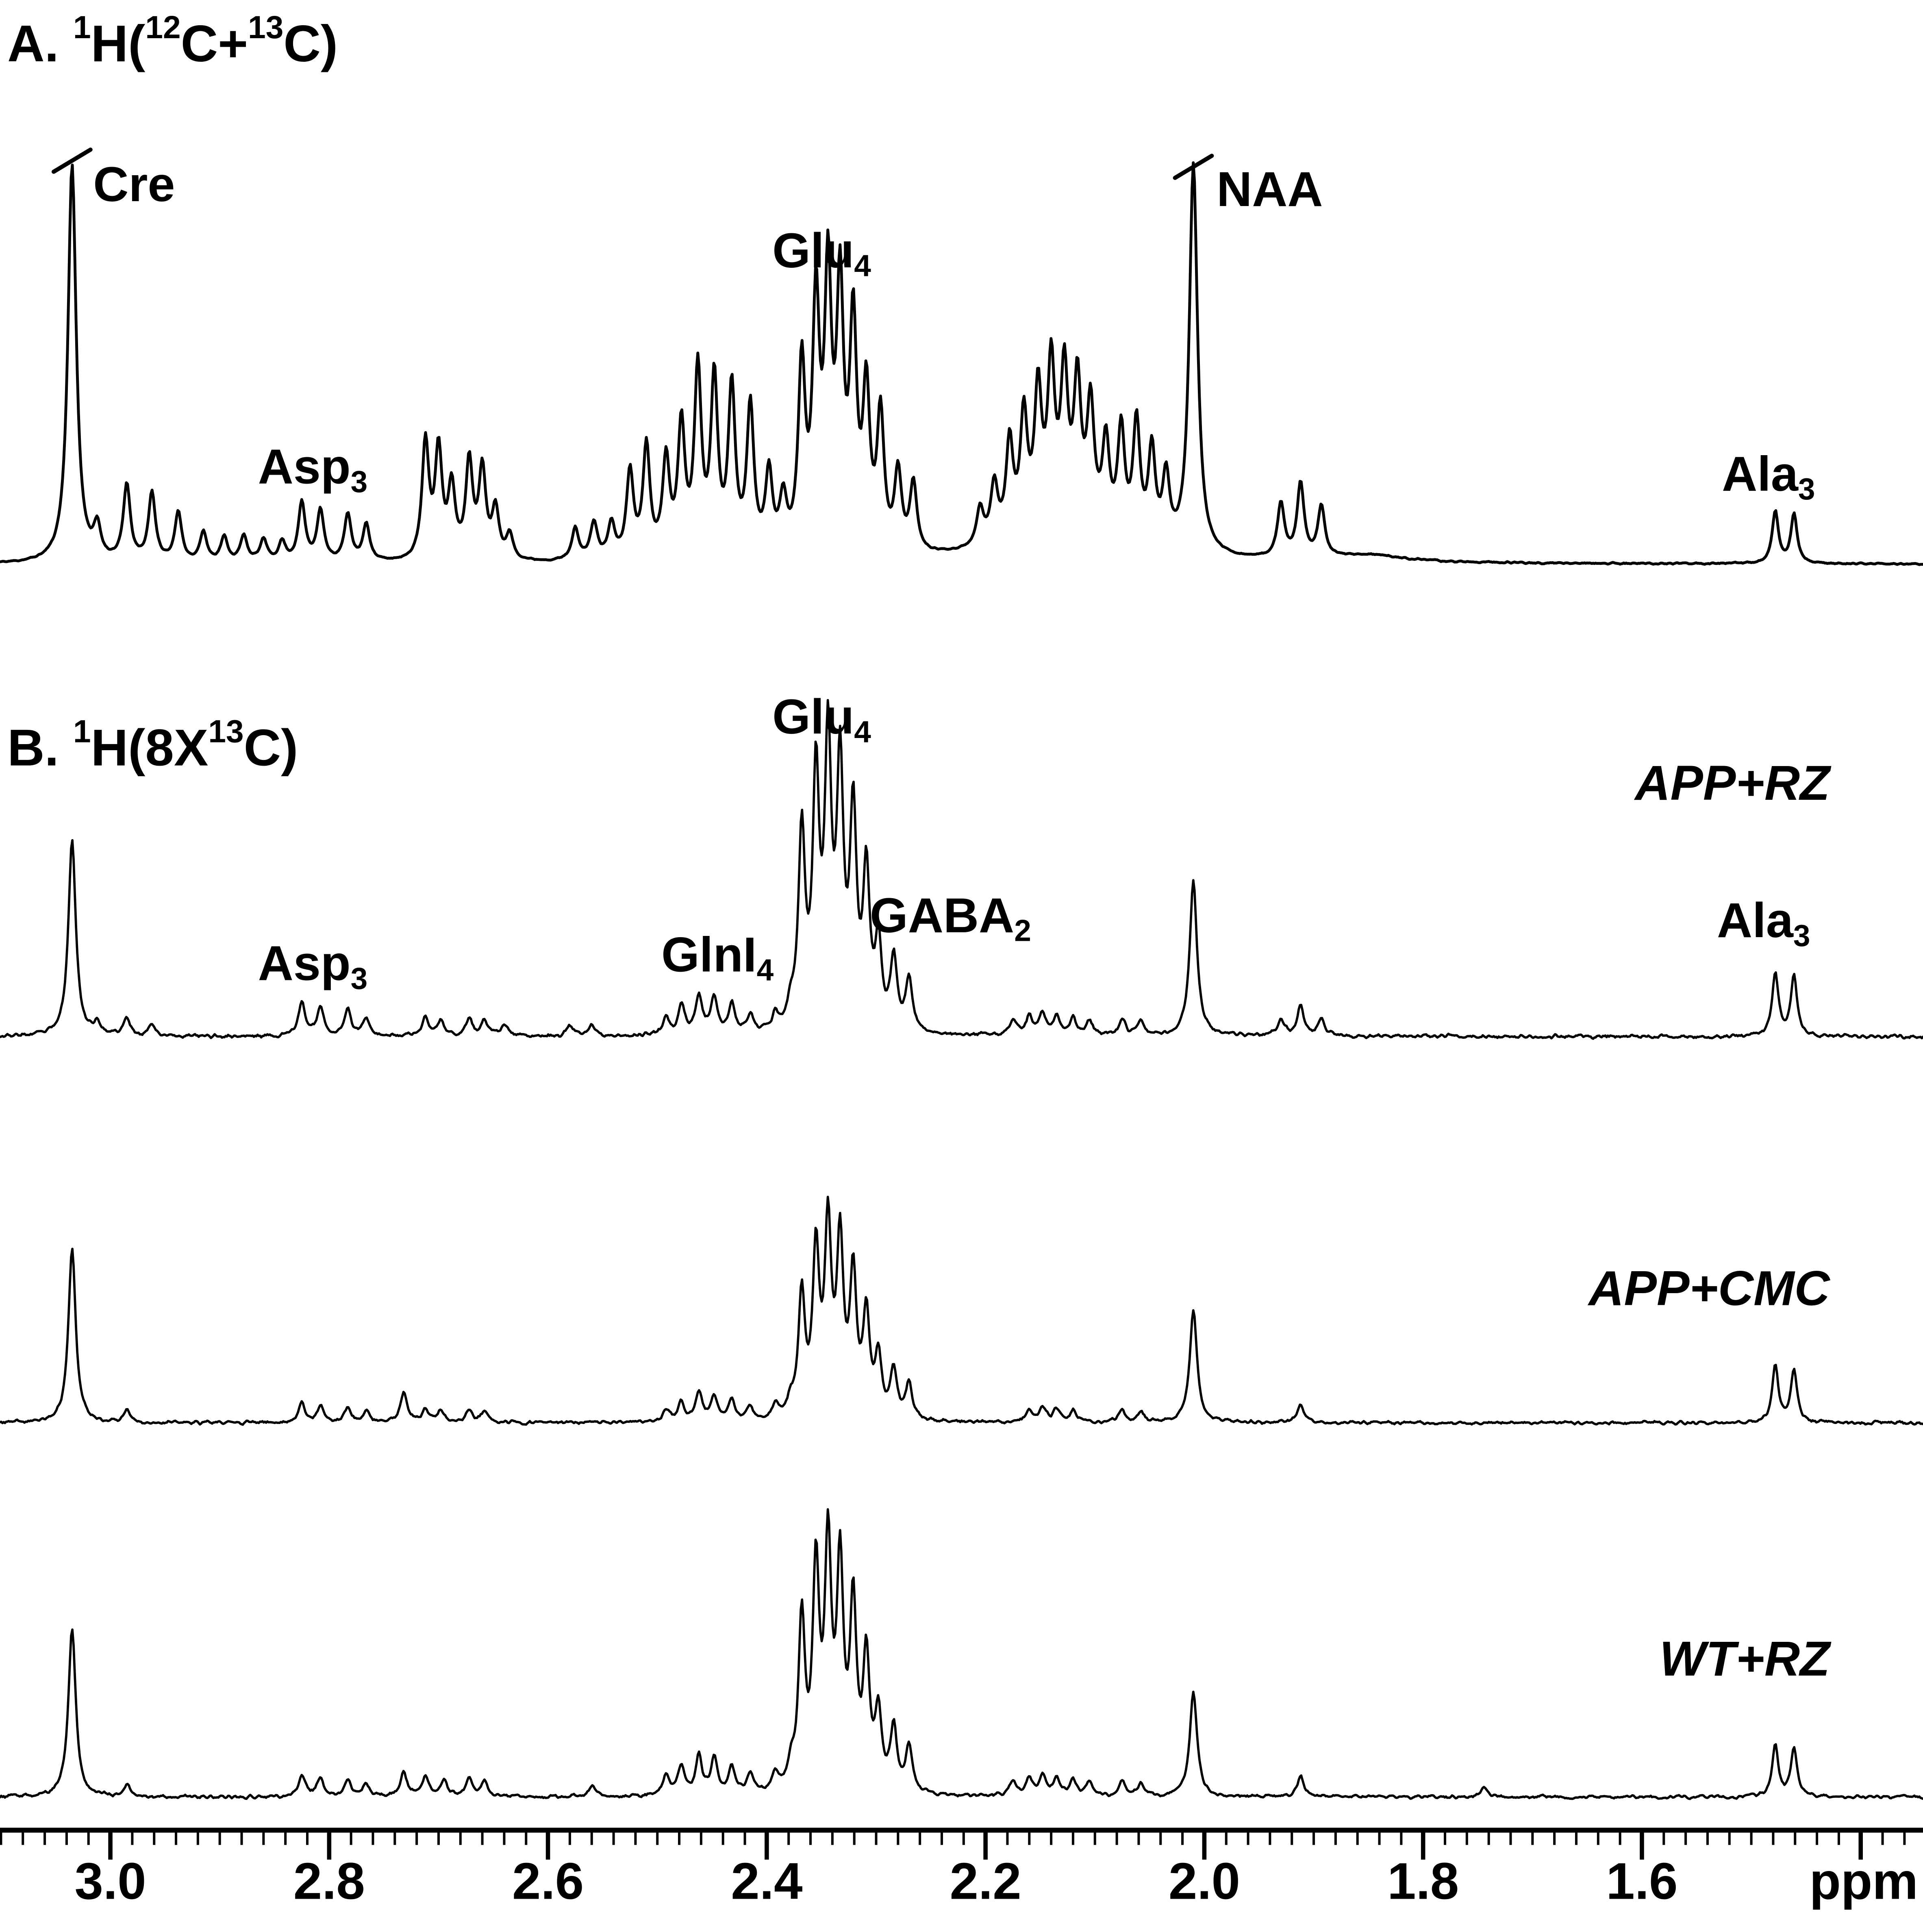  Describe the element at coordinates (821, 253) in the screenshot. I see `peak-label-glu4-a: Glu4` at that location.